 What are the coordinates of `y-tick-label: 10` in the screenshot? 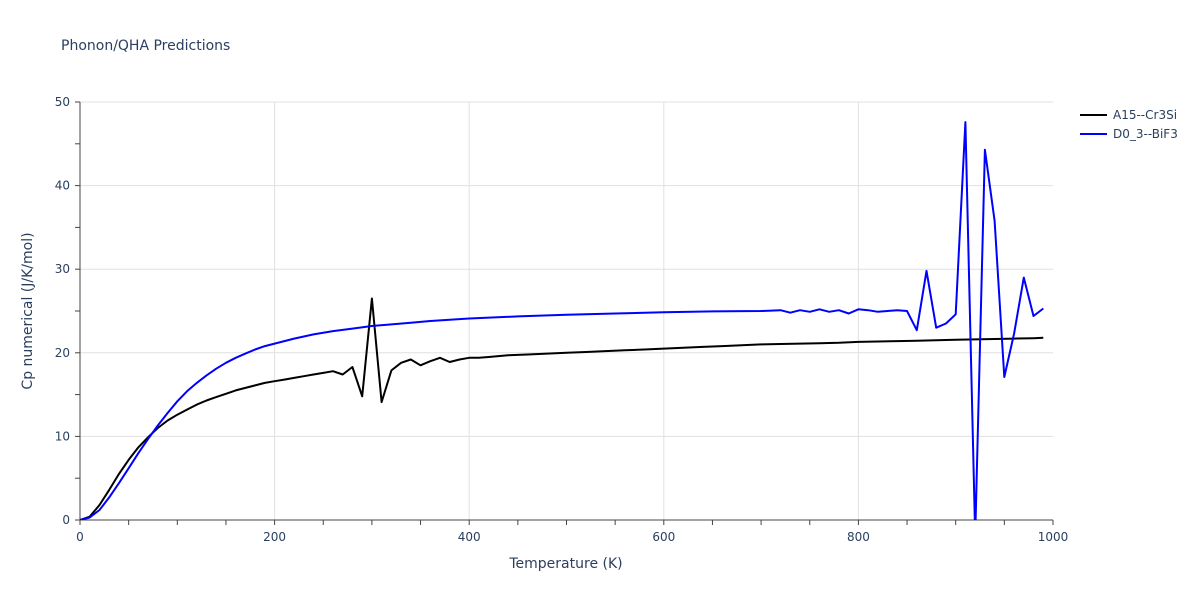 It's located at (62, 436).